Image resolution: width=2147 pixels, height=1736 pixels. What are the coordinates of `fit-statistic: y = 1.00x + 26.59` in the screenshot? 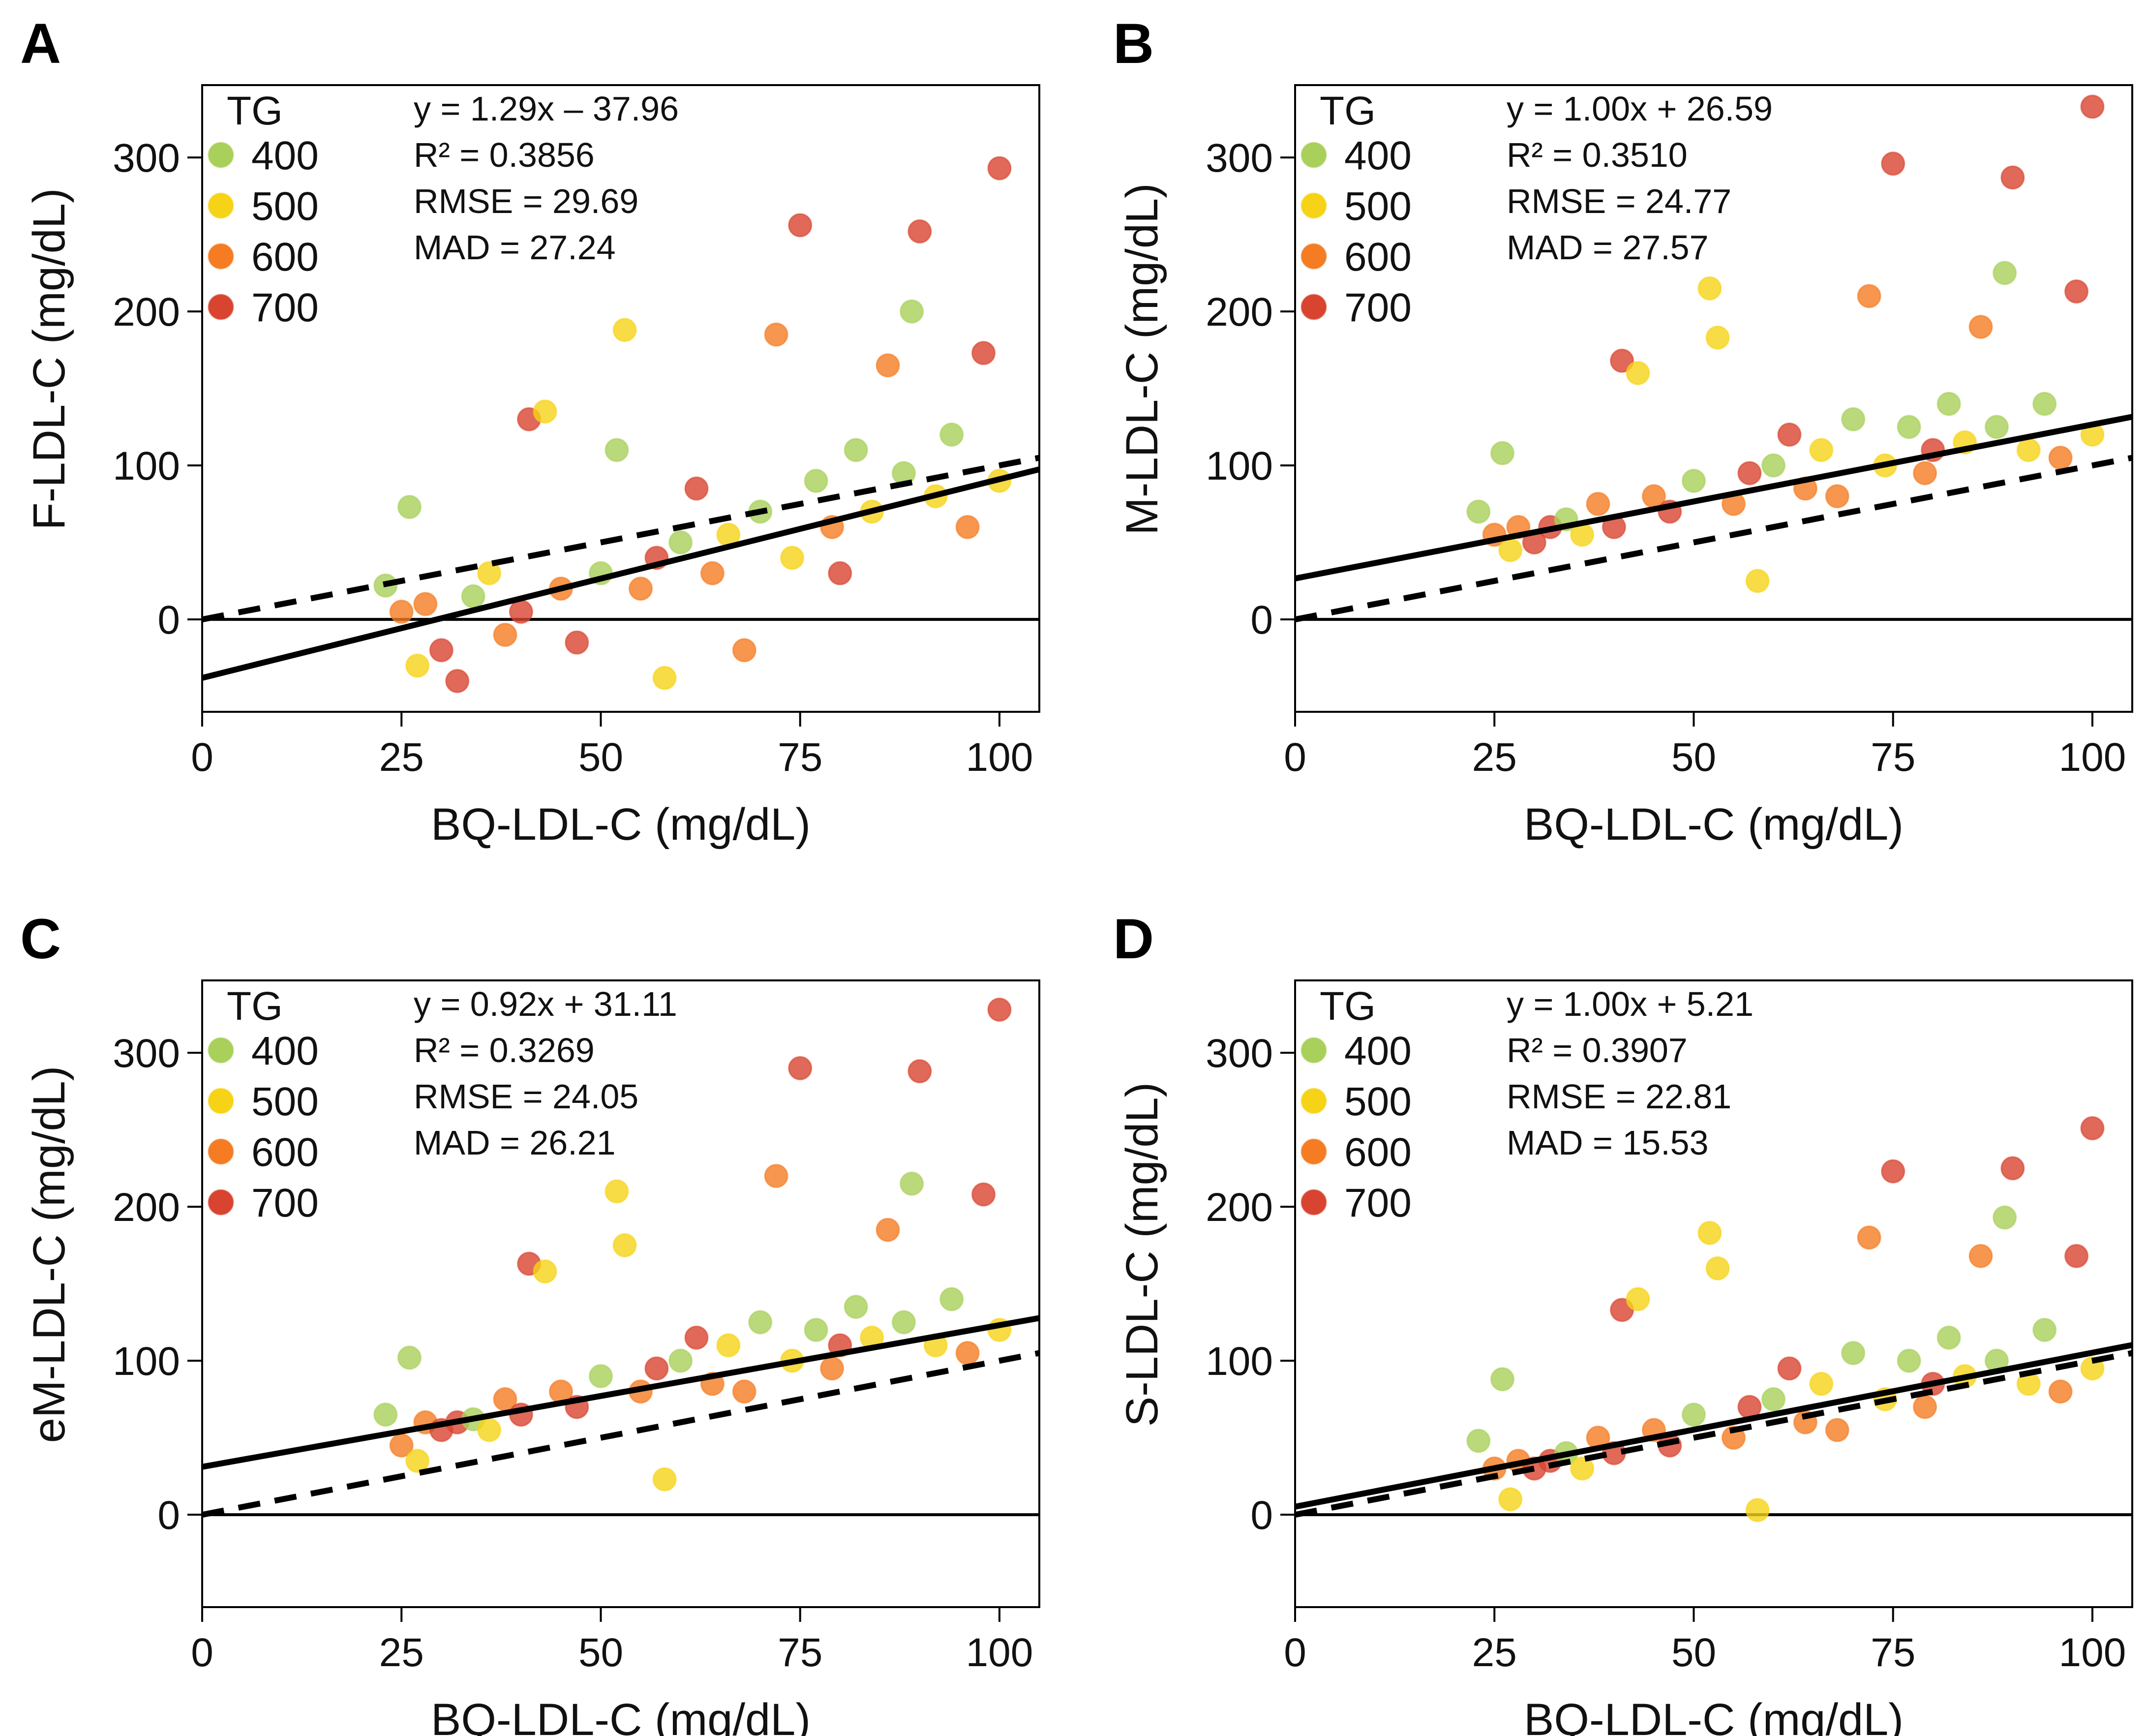 It's located at (1640, 109).